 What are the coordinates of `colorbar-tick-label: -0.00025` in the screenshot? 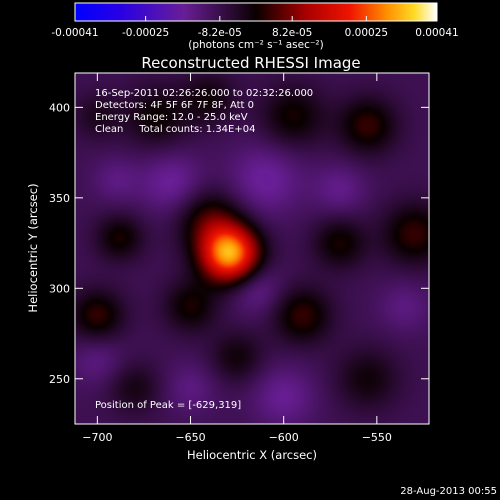 It's located at (145, 33).